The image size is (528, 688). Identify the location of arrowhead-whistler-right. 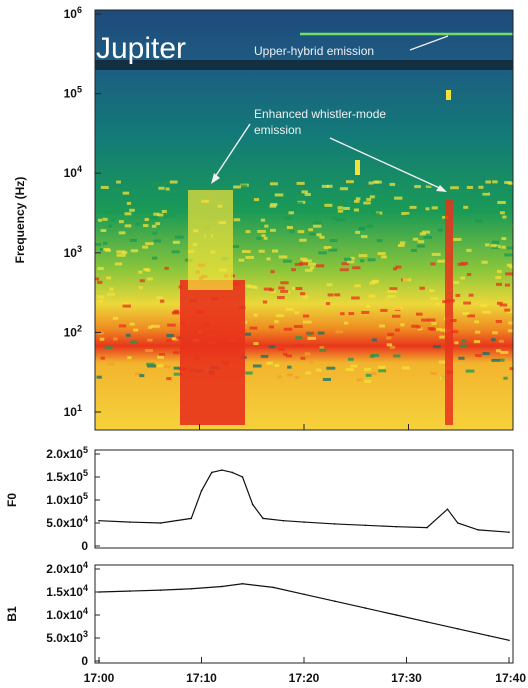
(441, 188).